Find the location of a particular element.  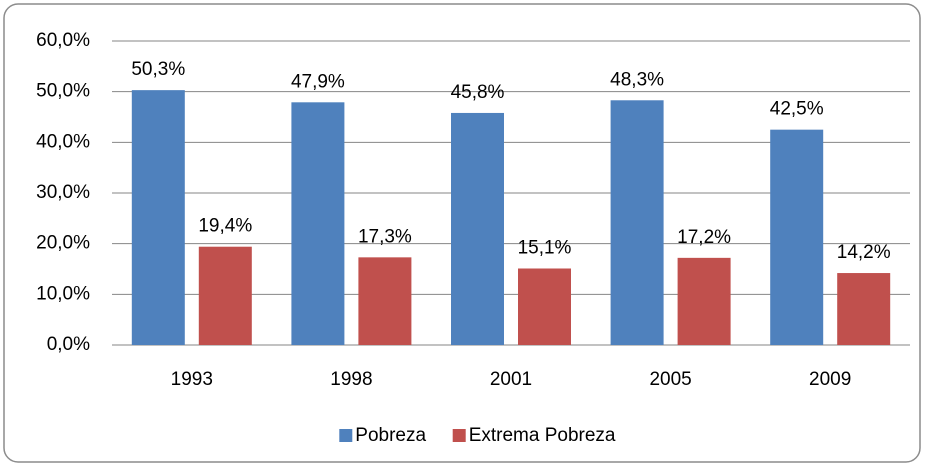

y-tick-label: 20,0% is located at coordinates (63, 243).